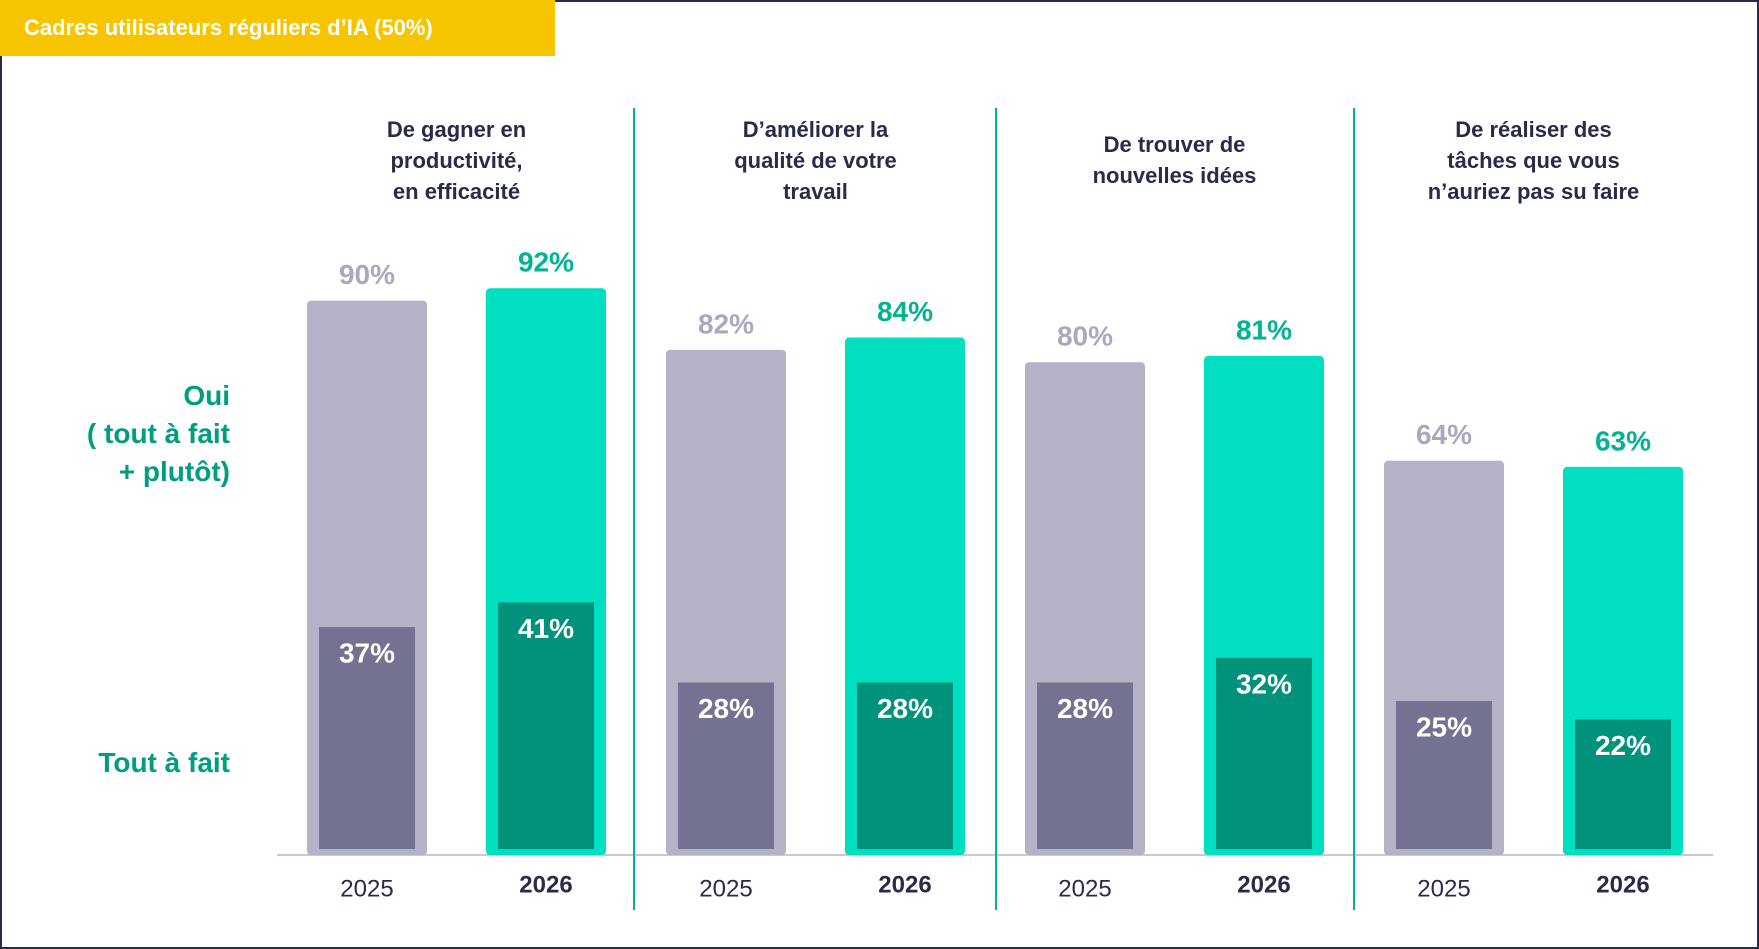  I want to click on sub-value-label: 32%, so click(1264, 683).